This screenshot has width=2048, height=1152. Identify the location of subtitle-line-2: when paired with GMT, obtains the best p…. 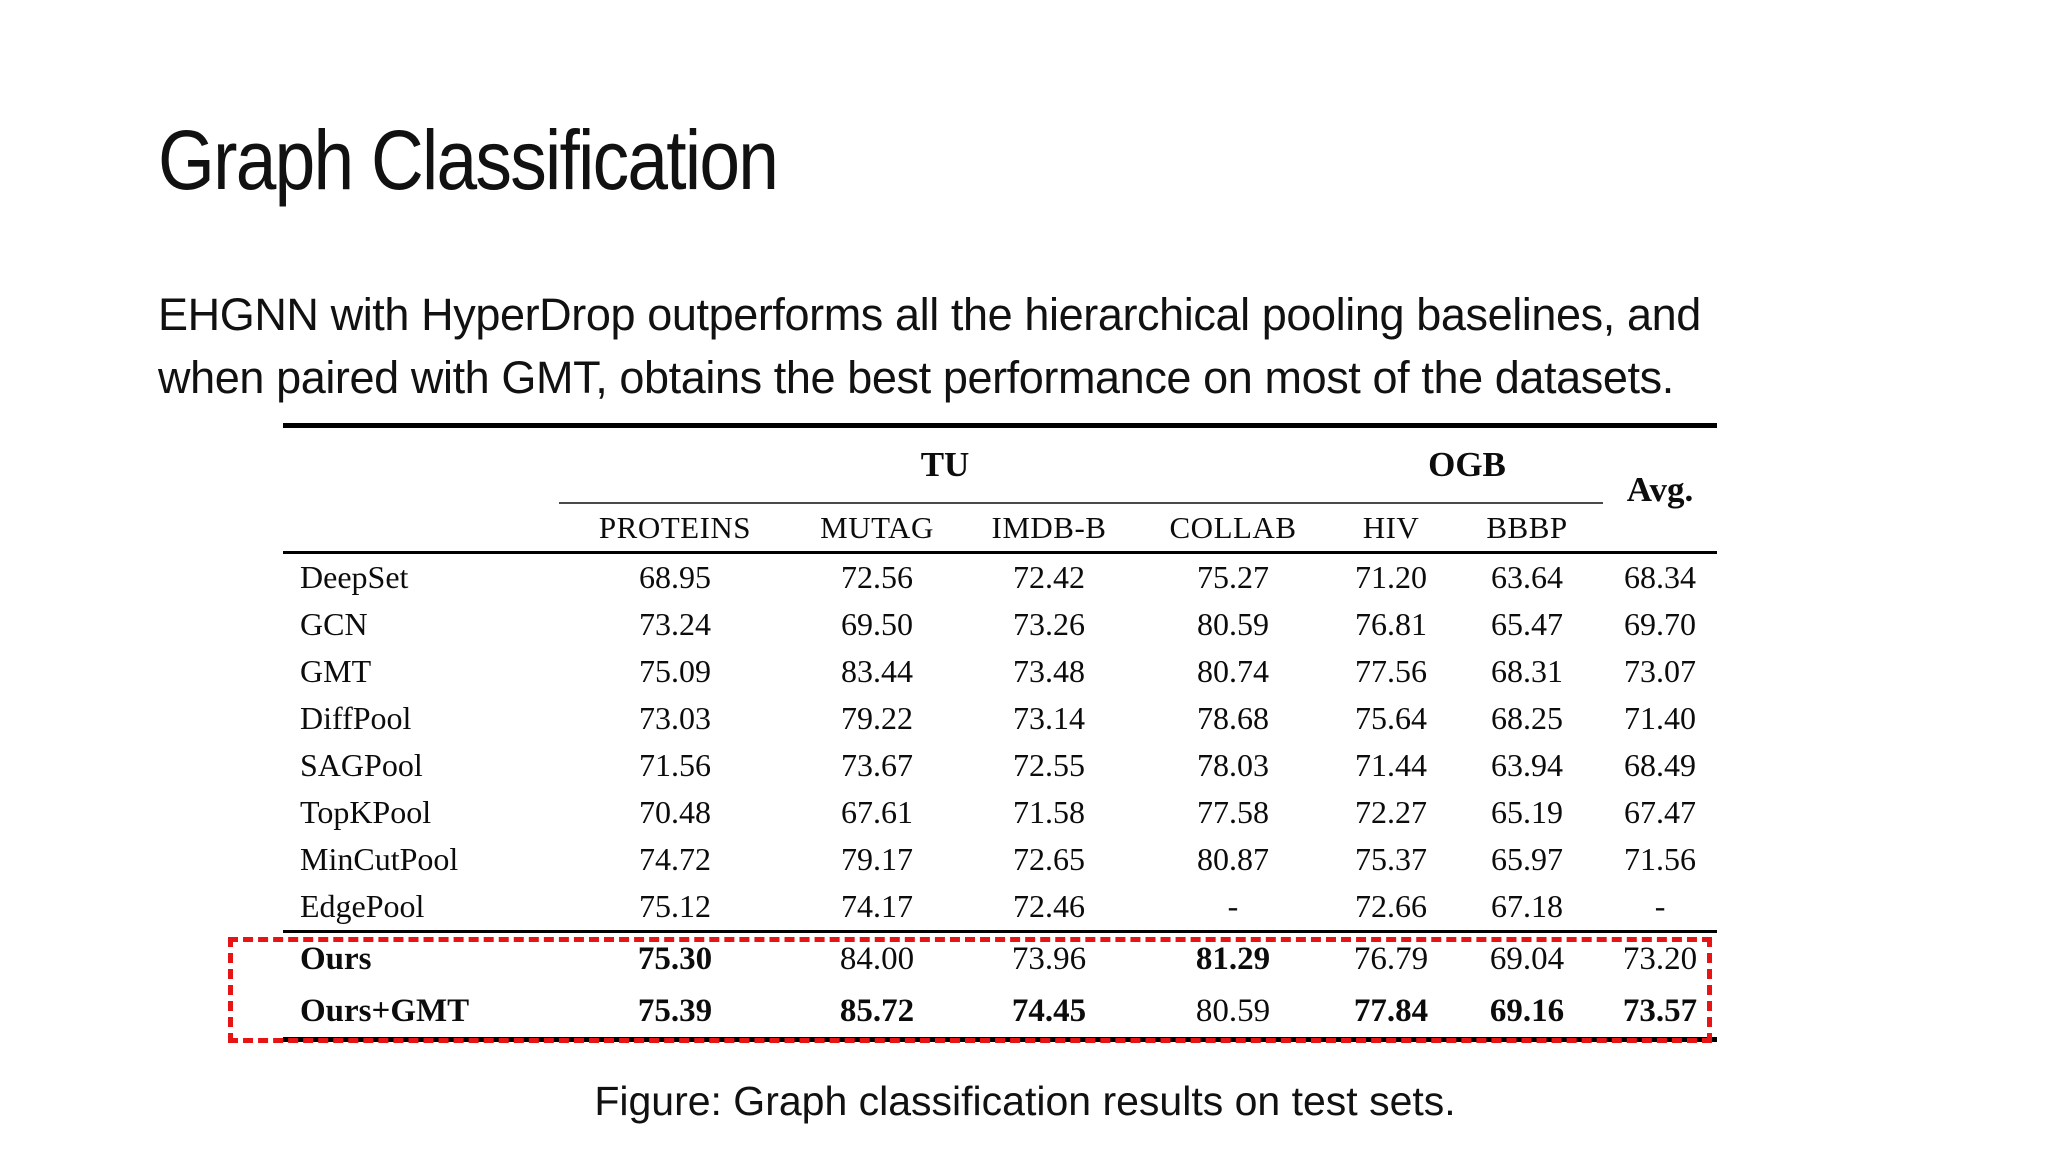
(916, 377).